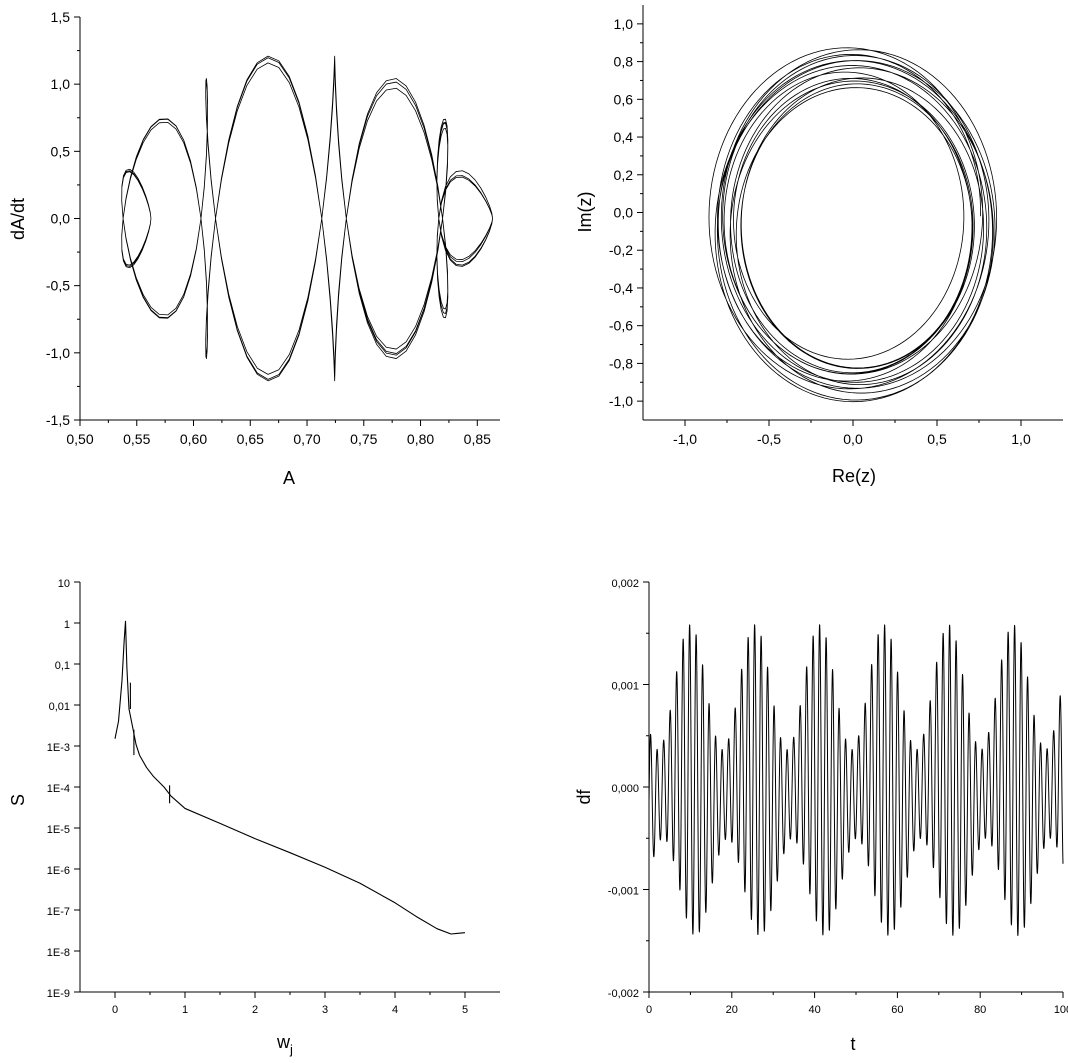  Describe the element at coordinates (624, 62) in the screenshot. I see `y-tick-label: 0,8` at that location.